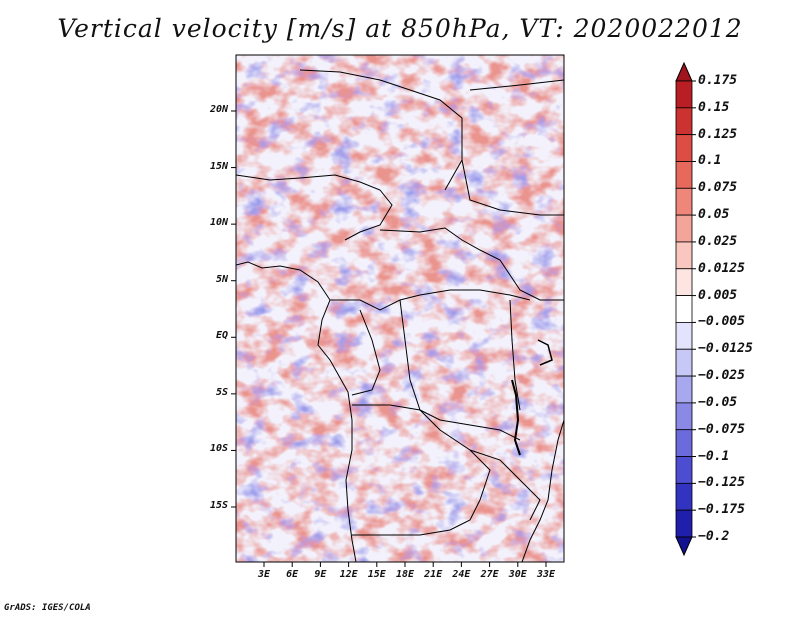 The height and width of the screenshot is (618, 800). What do you see at coordinates (218, 109) in the screenshot?
I see `lat-label: 20N` at bounding box center [218, 109].